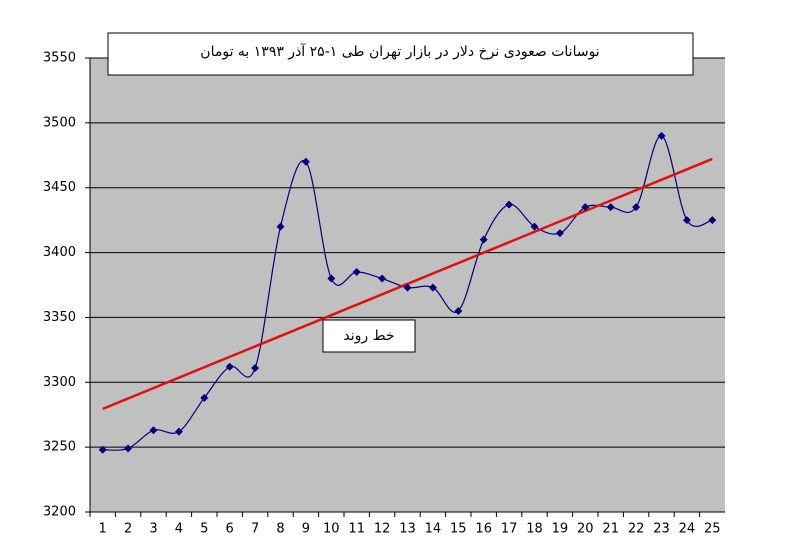 Image resolution: width=800 pixels, height=557 pixels. Describe the element at coordinates (331, 529) in the screenshot. I see `x-tick-label: 10` at that location.